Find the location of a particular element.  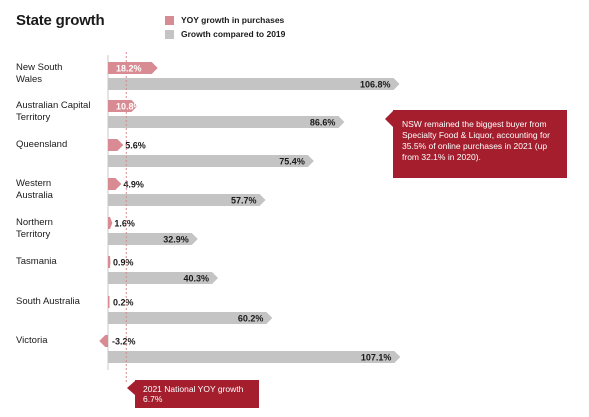

growth-2019-value-label: 40.3% is located at coordinates (196, 279).